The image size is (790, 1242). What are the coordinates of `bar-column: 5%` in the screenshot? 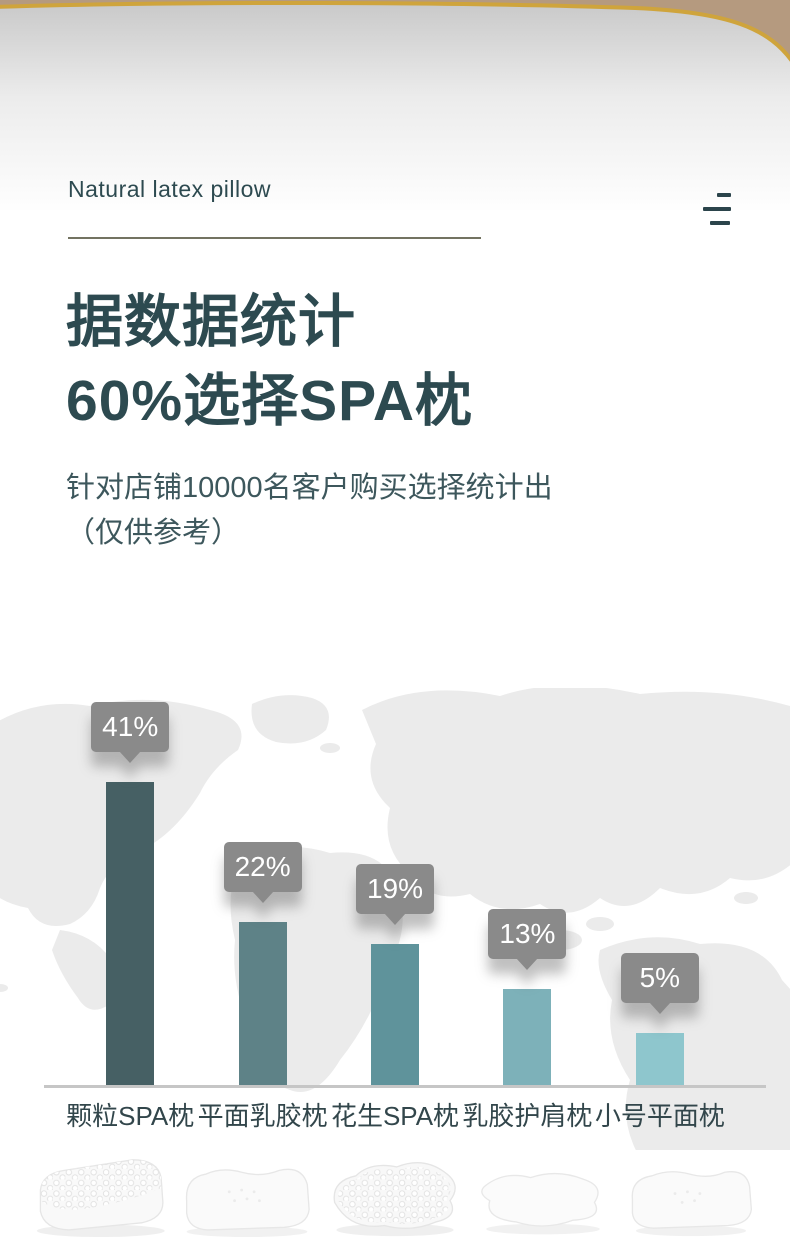 It's located at (660, 886).